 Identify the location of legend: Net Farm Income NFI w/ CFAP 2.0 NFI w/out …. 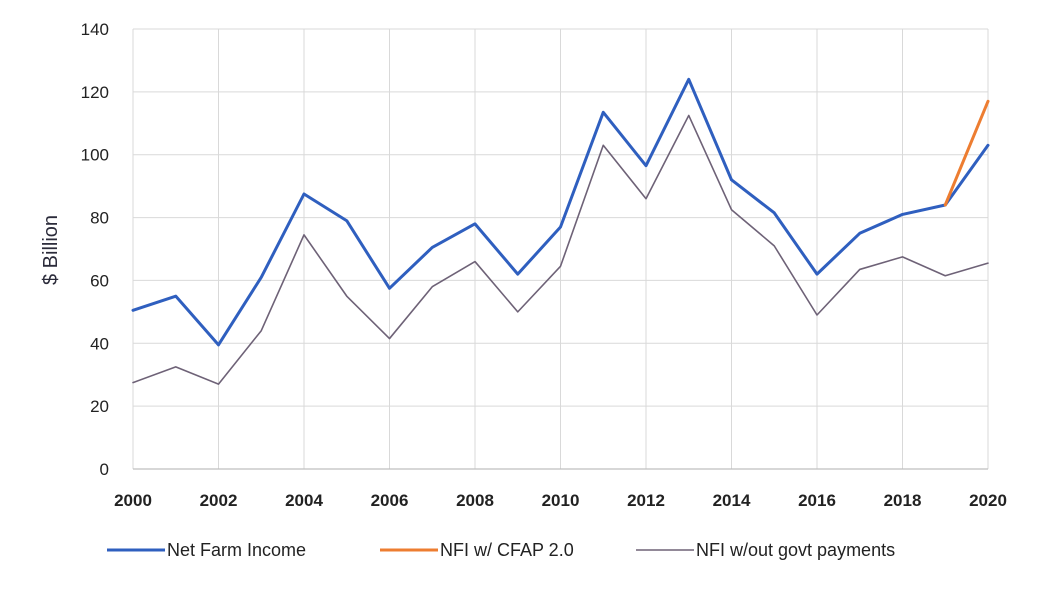
(501, 550).